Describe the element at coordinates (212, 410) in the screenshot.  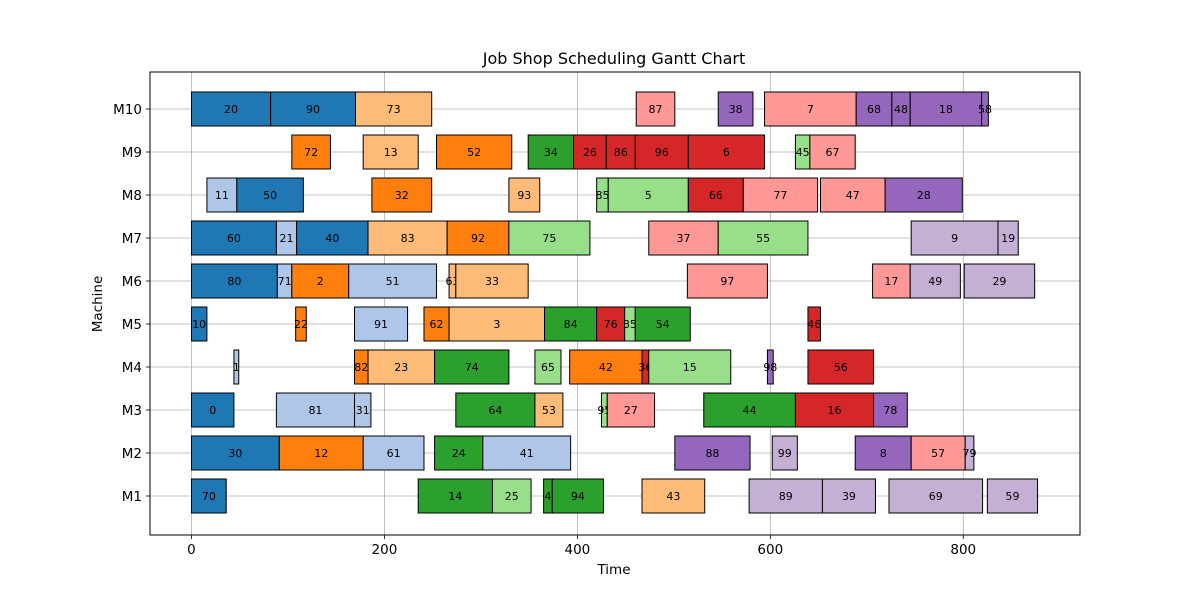
I see `task-label: 0` at that location.